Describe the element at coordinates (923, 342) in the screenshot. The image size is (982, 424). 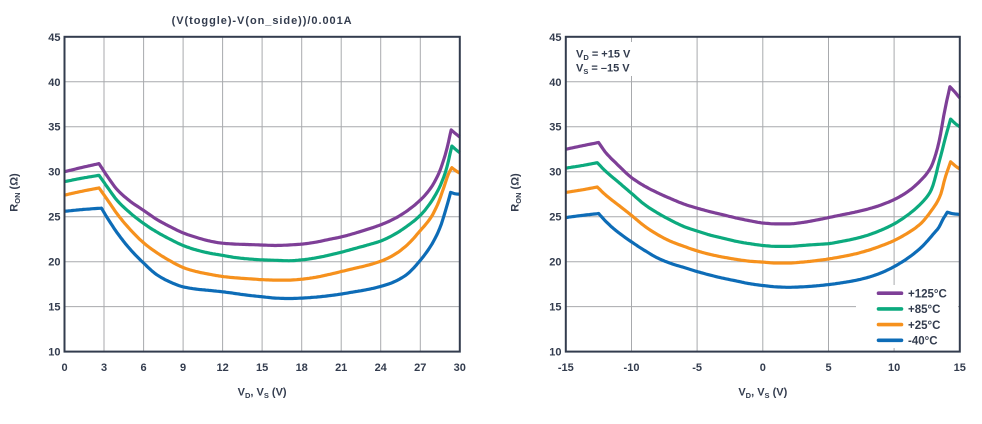
I see `svg-text: -40°C` at that location.